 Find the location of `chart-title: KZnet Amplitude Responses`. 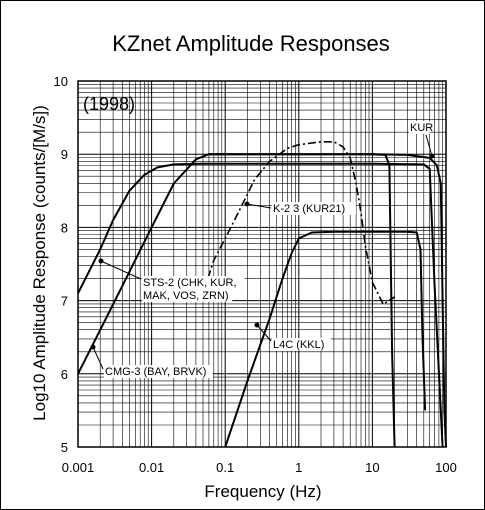

chart-title: KZnet Amplitude Responses is located at coordinates (251, 43).